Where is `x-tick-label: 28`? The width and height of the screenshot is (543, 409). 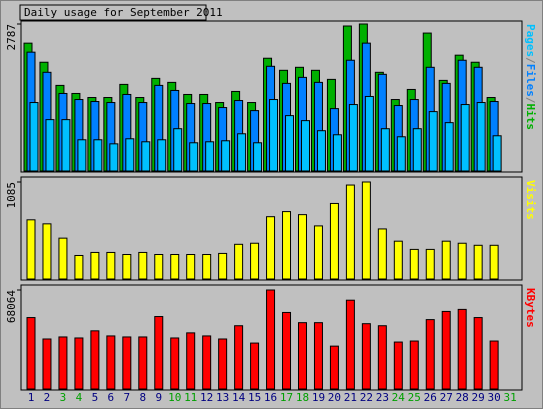
x-tick-label: 28 is located at coordinates (462, 397).